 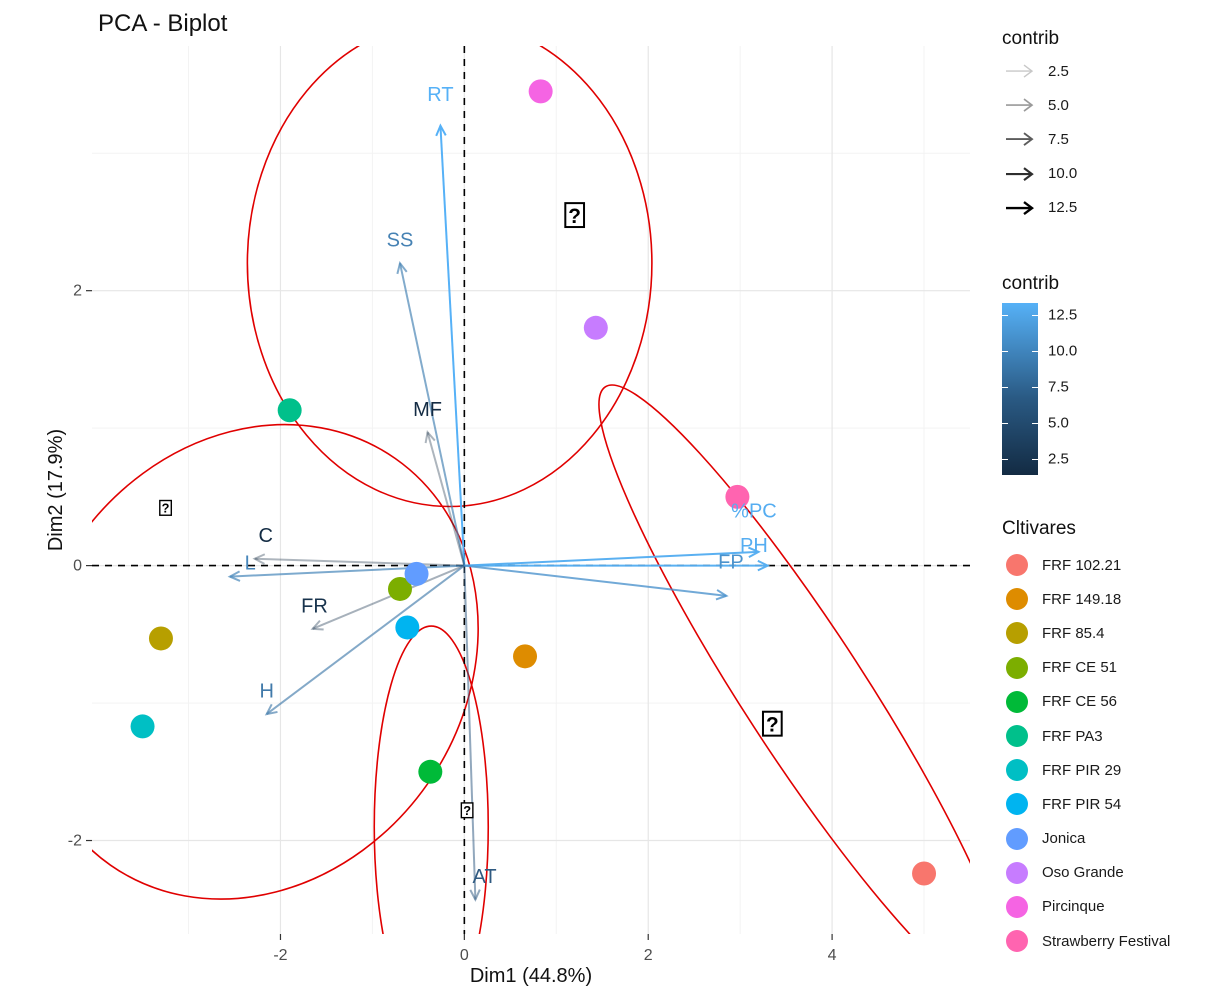 What do you see at coordinates (772, 724) in the screenshot?
I see `group-center-glyph: ?` at bounding box center [772, 724].